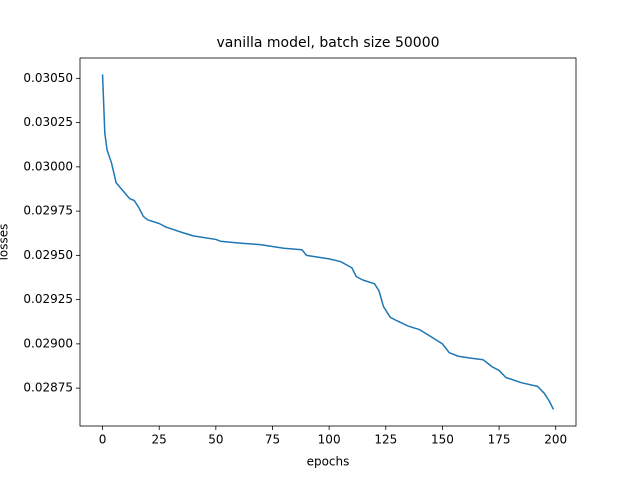 The image size is (640, 480). Describe the element at coordinates (48, 211) in the screenshot. I see `y-tick-label: 0.02975` at that location.